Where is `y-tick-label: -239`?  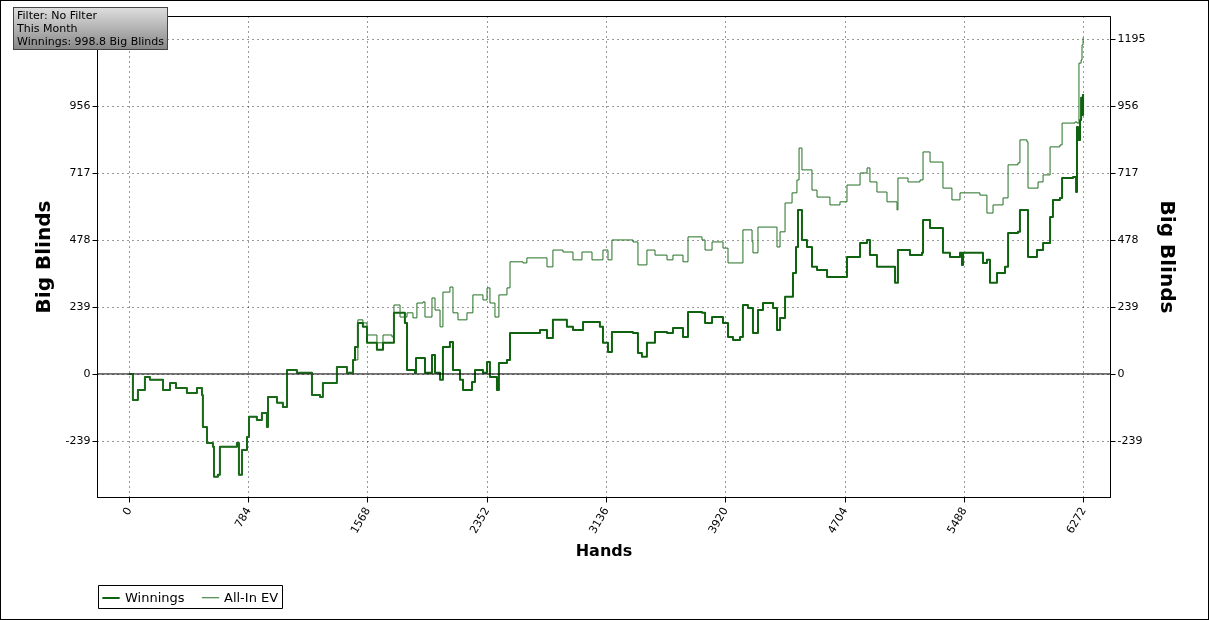
y-tick-label: -239 is located at coordinates (78, 441).